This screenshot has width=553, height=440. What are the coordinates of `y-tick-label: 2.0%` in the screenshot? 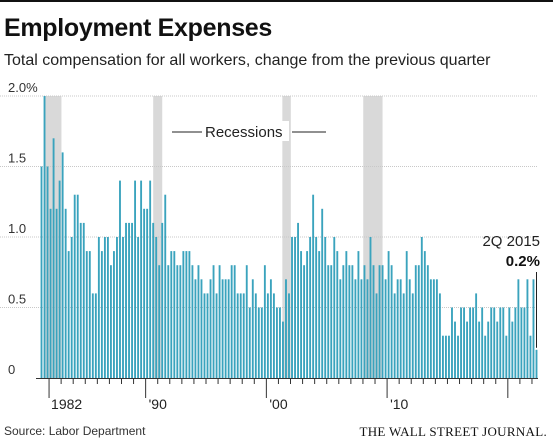 It's located at (23, 87).